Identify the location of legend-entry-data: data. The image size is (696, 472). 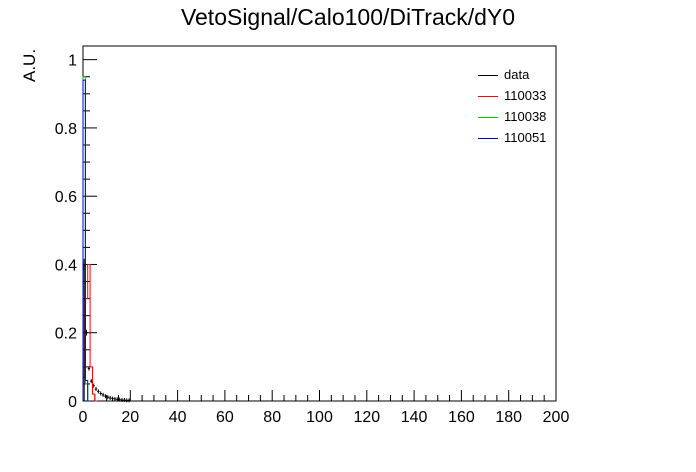
(527, 74).